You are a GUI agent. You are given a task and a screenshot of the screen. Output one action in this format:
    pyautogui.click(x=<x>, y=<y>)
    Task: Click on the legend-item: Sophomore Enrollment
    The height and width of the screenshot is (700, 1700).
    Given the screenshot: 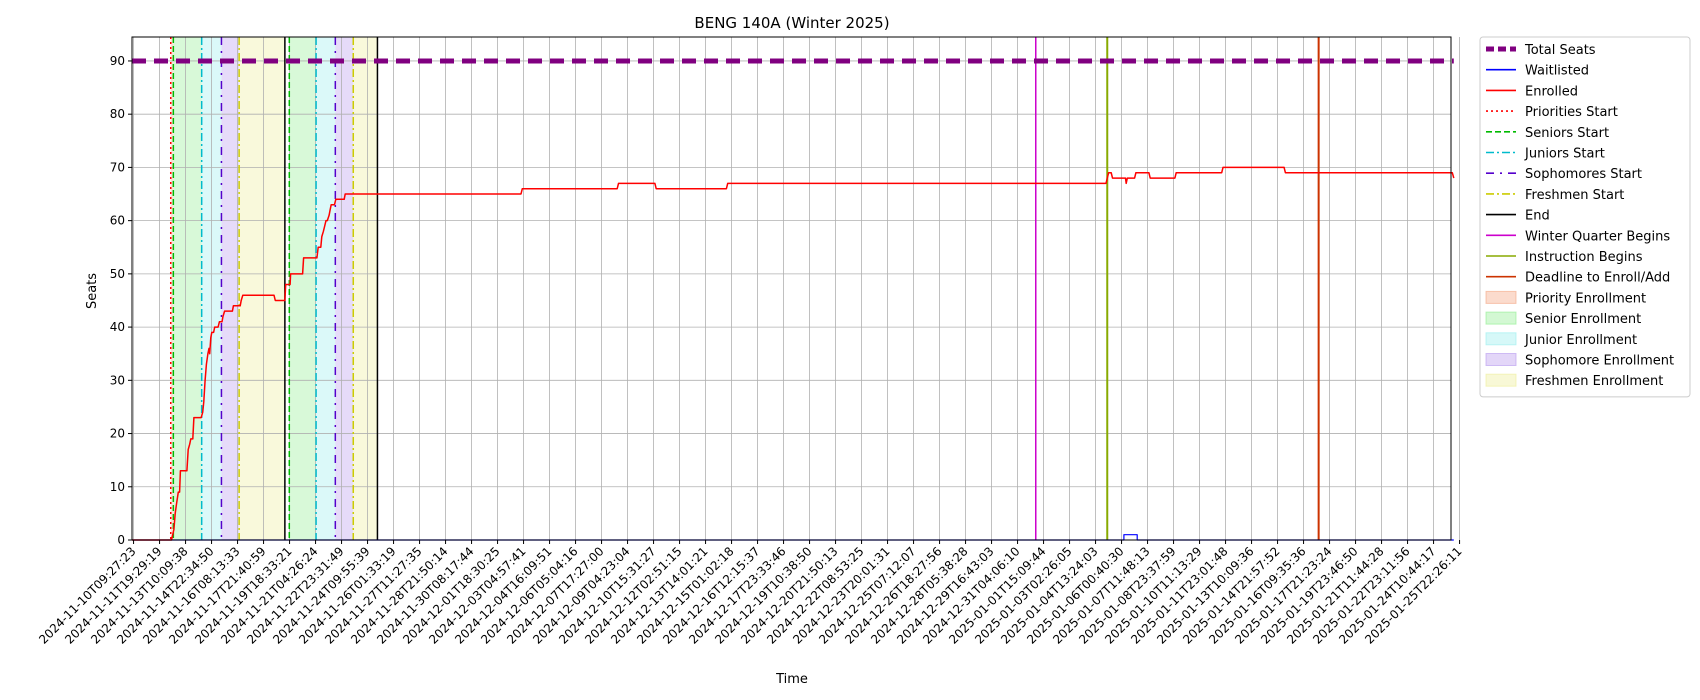 What is the action you would take?
    pyautogui.click(x=1579, y=361)
    